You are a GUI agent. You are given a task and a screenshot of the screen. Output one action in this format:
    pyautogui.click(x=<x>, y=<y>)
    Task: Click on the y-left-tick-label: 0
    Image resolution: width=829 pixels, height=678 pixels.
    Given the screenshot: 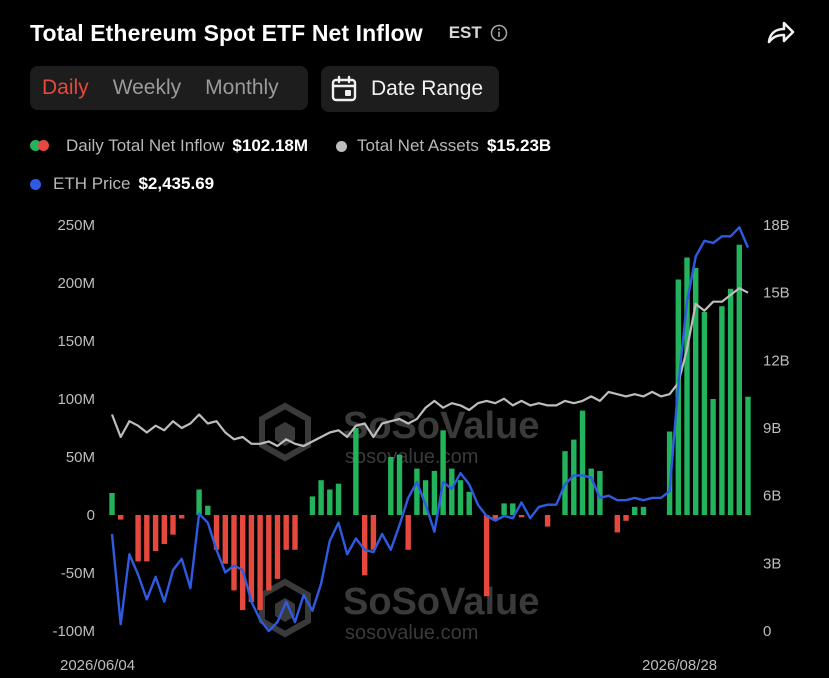 What is the action you would take?
    pyautogui.click(x=91, y=515)
    